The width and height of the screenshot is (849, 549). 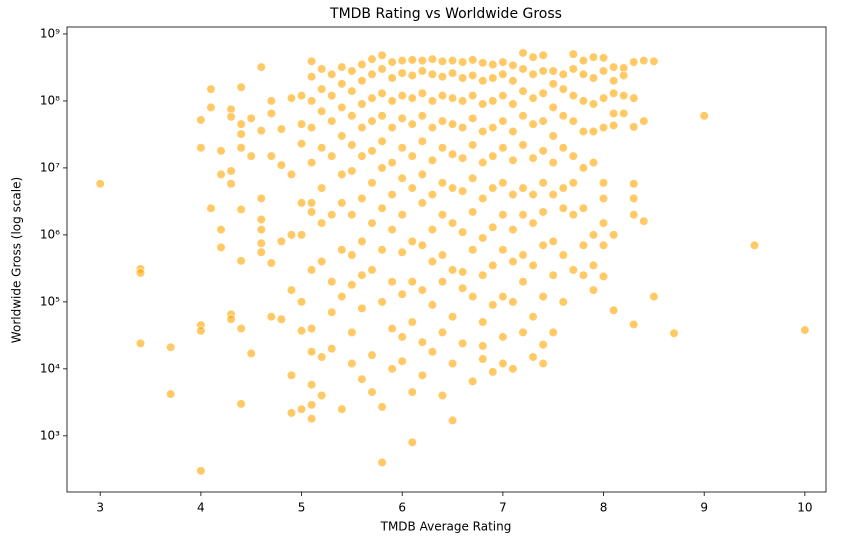 I want to click on y-tick-label: 10⁶, so click(x=50, y=234).